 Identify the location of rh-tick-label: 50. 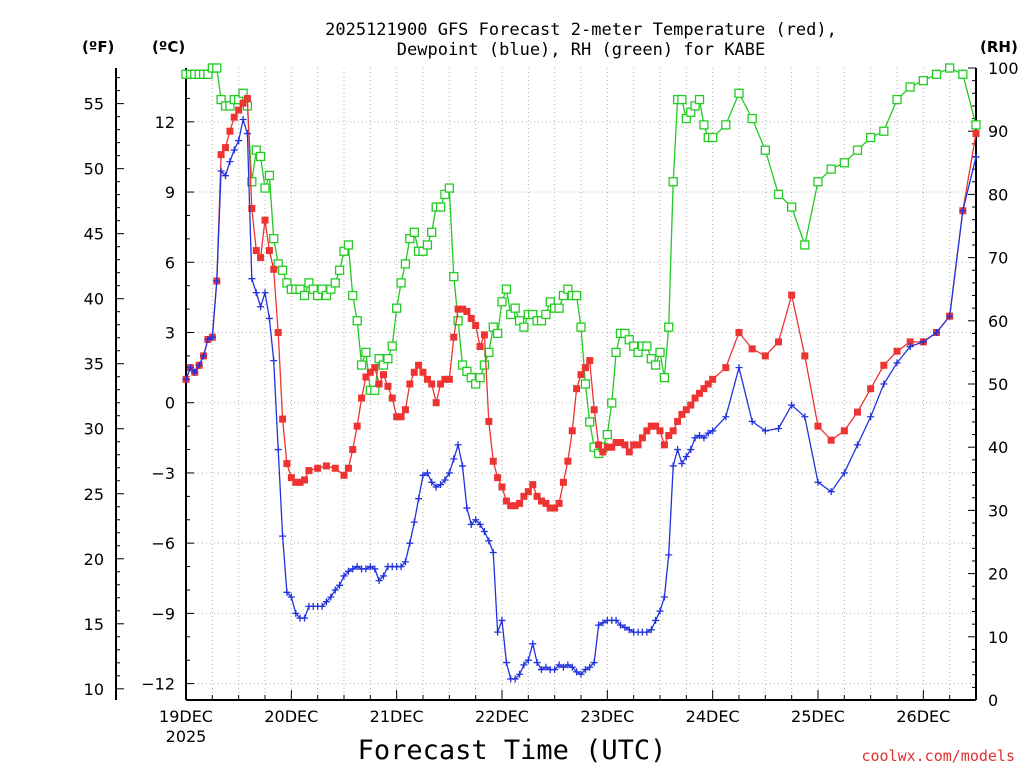
(998, 384).